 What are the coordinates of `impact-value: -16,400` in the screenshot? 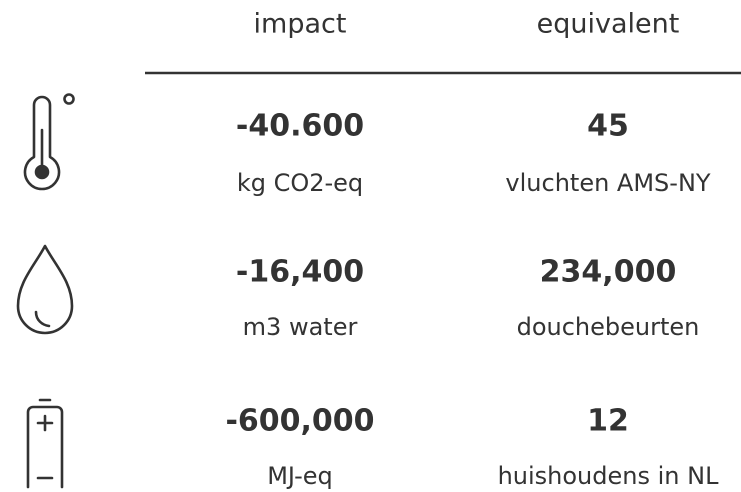 It's located at (300, 272).